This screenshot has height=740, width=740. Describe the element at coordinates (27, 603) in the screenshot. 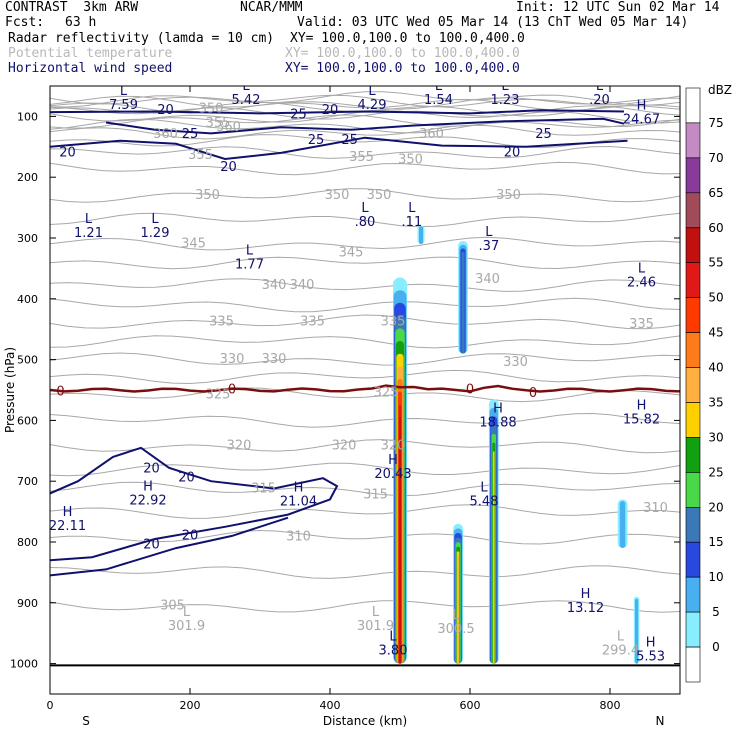

I see `y-tick-label: 900` at that location.